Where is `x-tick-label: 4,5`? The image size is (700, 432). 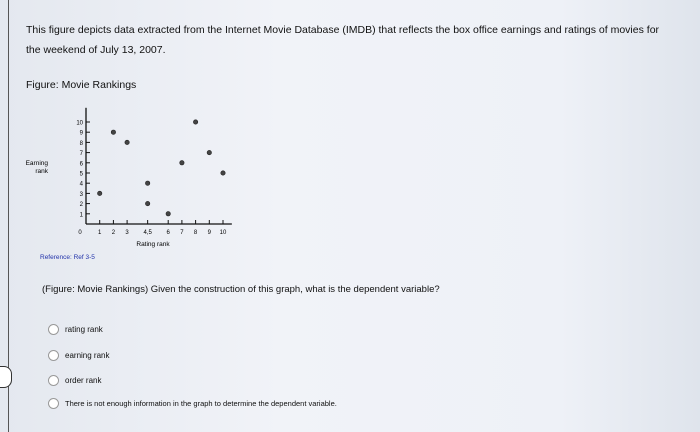
x-tick-label: 4,5 is located at coordinates (147, 233).